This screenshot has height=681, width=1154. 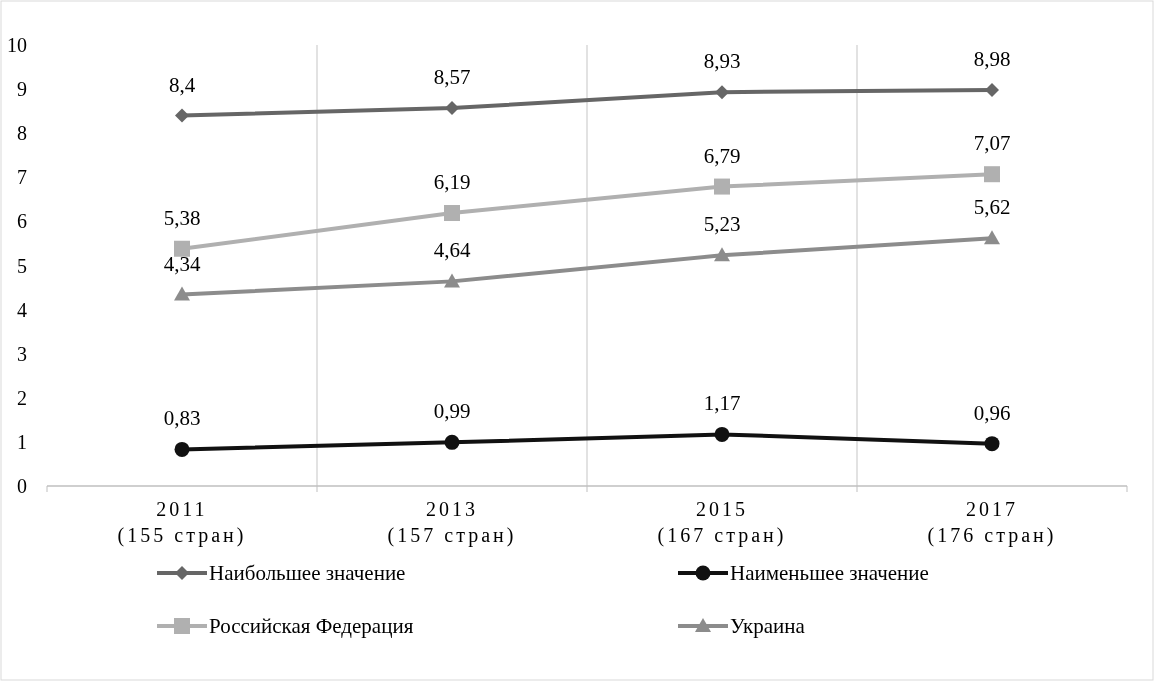 What do you see at coordinates (722, 155) in the screenshot?
I see `data-label: 6,79` at bounding box center [722, 155].